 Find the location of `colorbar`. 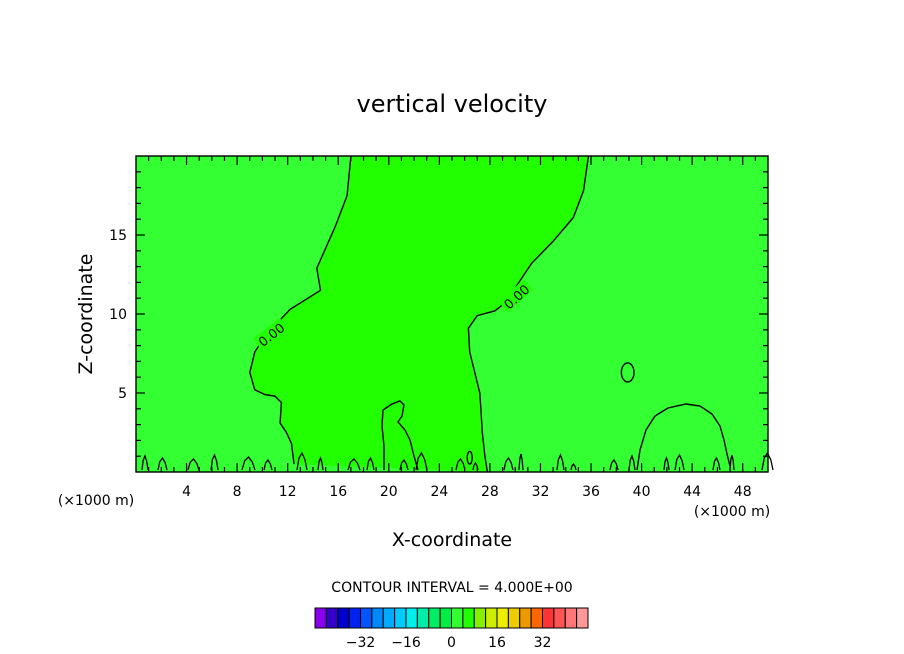

colorbar is located at coordinates (451, 618).